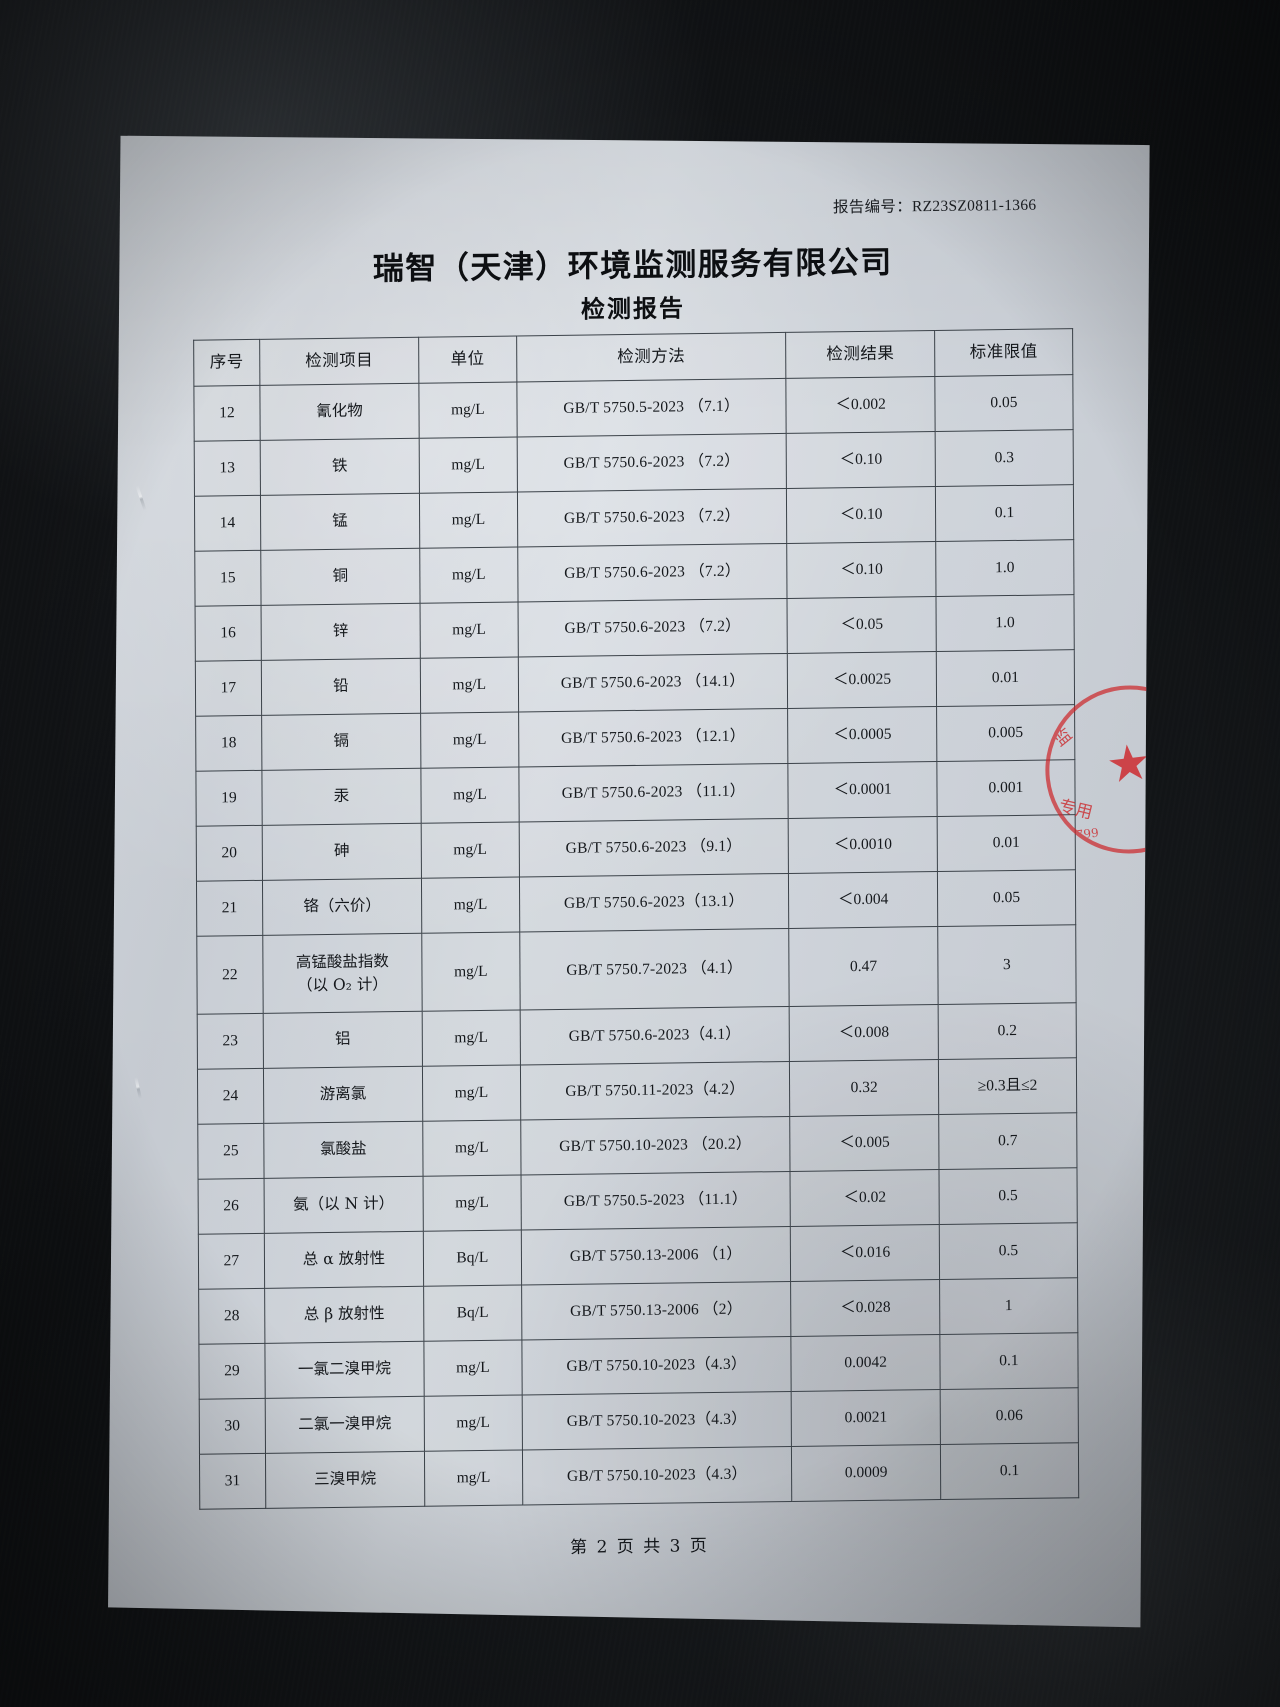 Image resolution: width=1280 pixels, height=1707 pixels. What do you see at coordinates (1005, 678) in the screenshot?
I see `cell-limit: 0.01` at bounding box center [1005, 678].